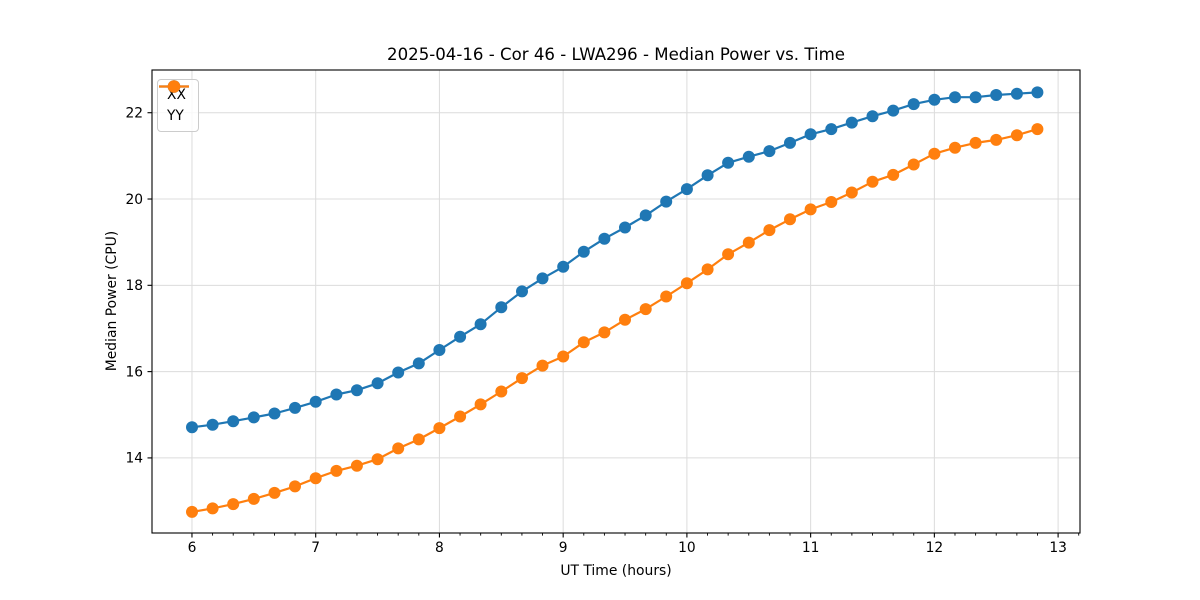 The image size is (1200, 600). What do you see at coordinates (315, 548) in the screenshot?
I see `x-tick-label: 7` at bounding box center [315, 548].